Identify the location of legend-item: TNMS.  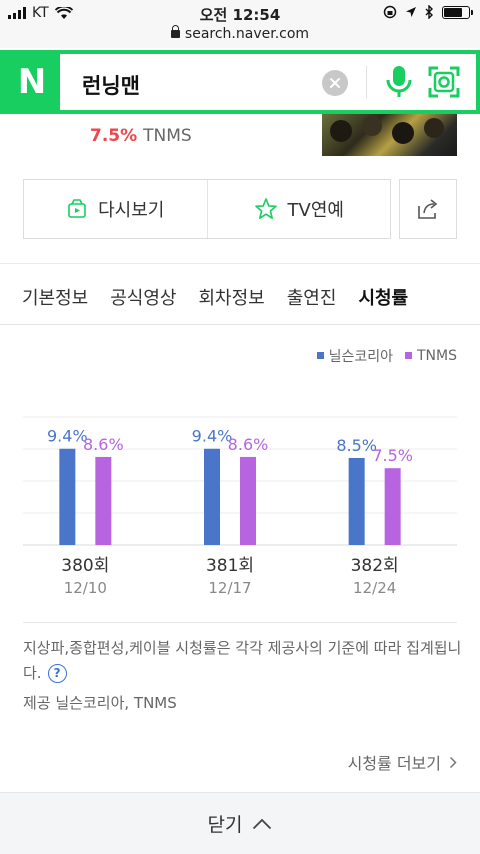
(431, 356).